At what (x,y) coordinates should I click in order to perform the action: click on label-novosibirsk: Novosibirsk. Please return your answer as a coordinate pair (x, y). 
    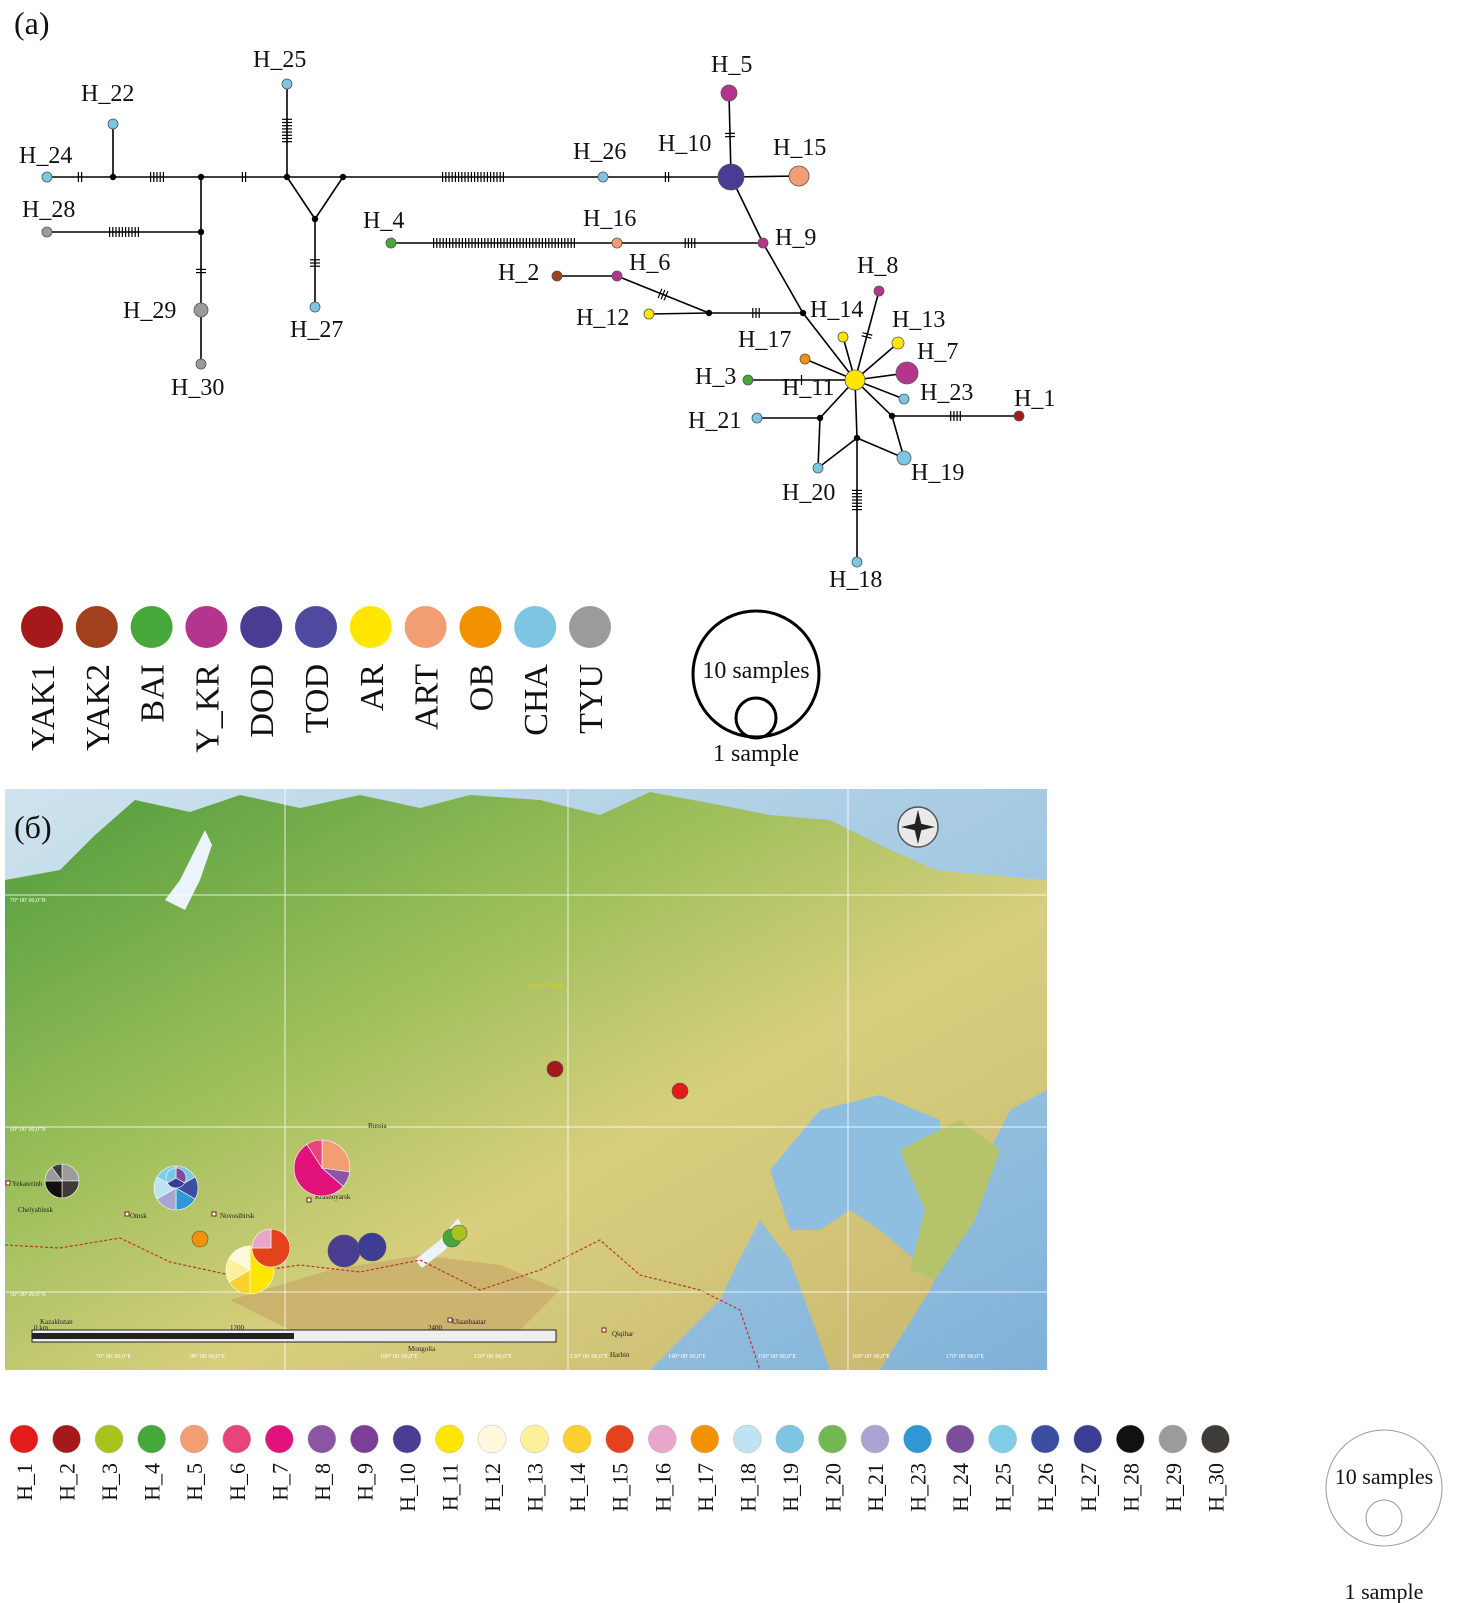
    Looking at the image, I should click on (237, 1216).